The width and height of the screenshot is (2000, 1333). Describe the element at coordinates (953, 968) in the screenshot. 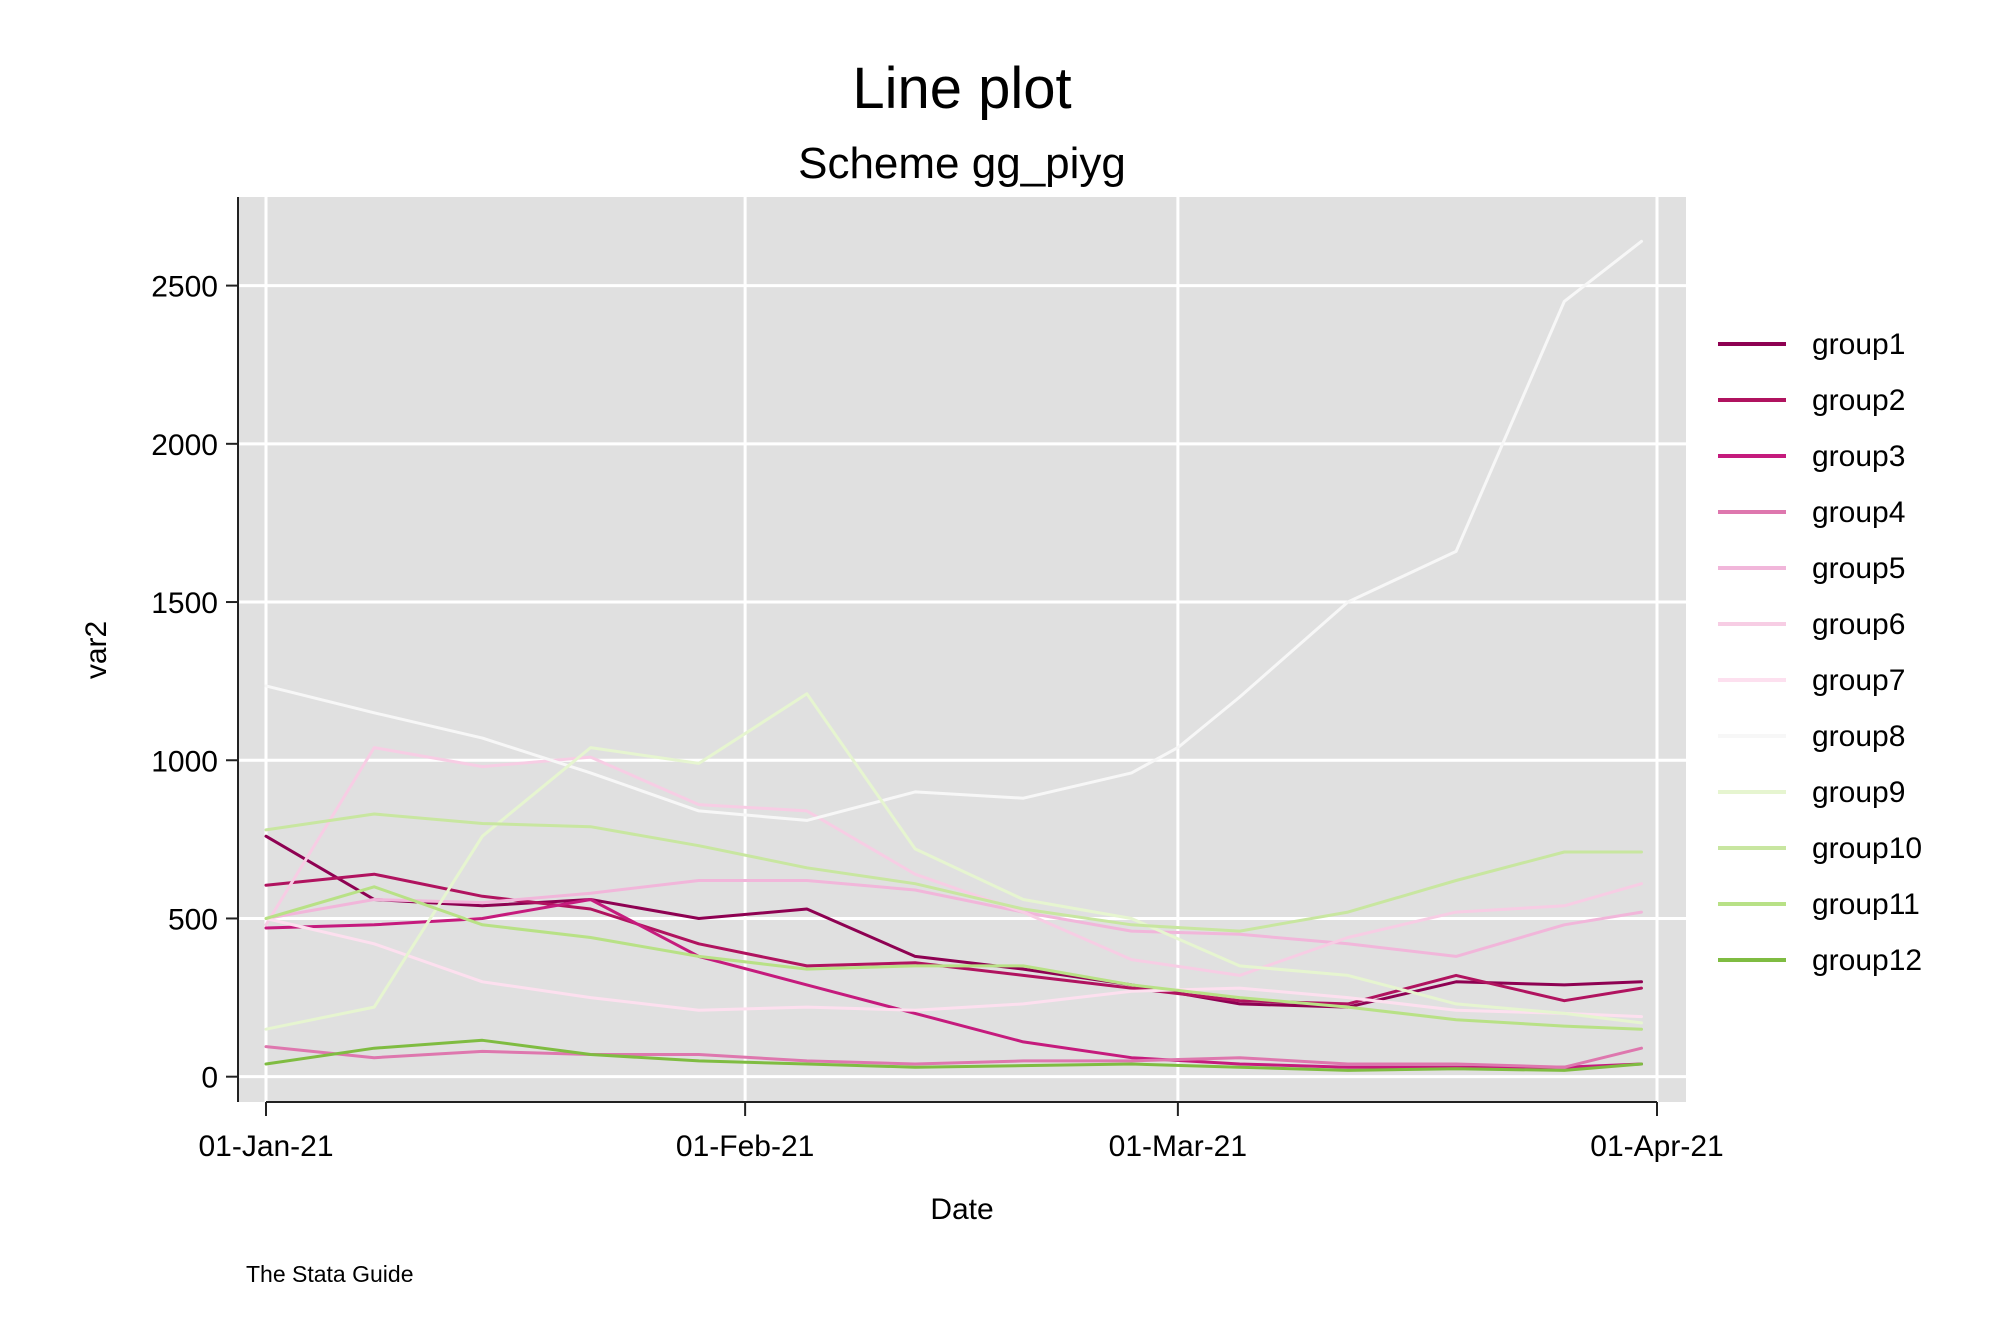

I see `series-line-group7` at that location.